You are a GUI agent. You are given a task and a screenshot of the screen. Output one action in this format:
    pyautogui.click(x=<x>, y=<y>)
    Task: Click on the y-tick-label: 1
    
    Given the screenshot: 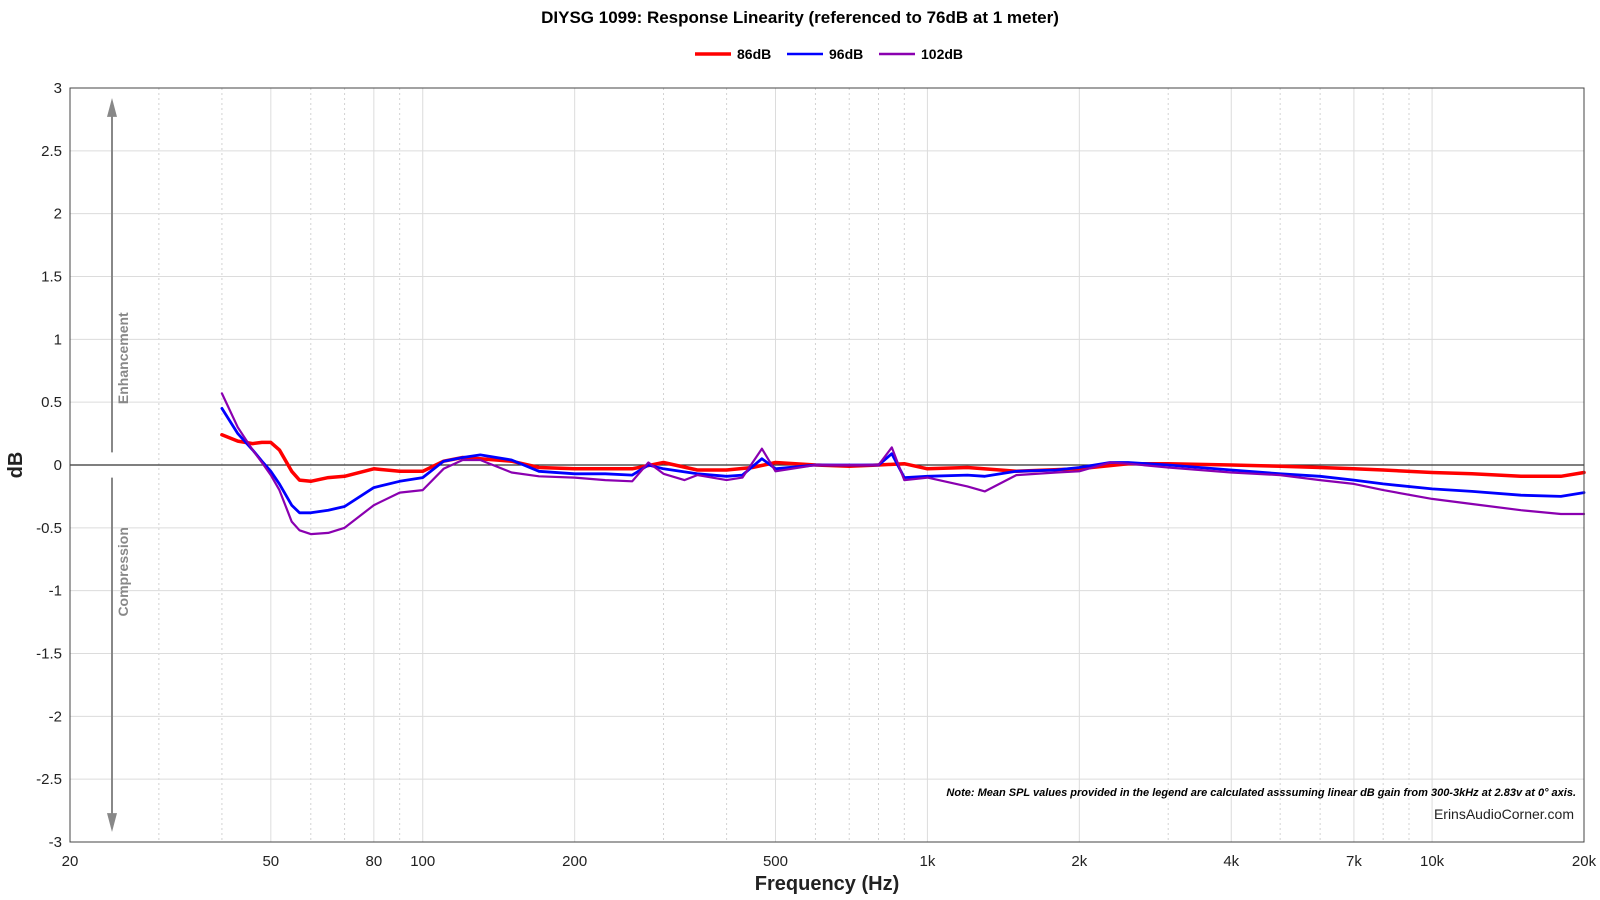 What is the action you would take?
    pyautogui.click(x=58, y=339)
    